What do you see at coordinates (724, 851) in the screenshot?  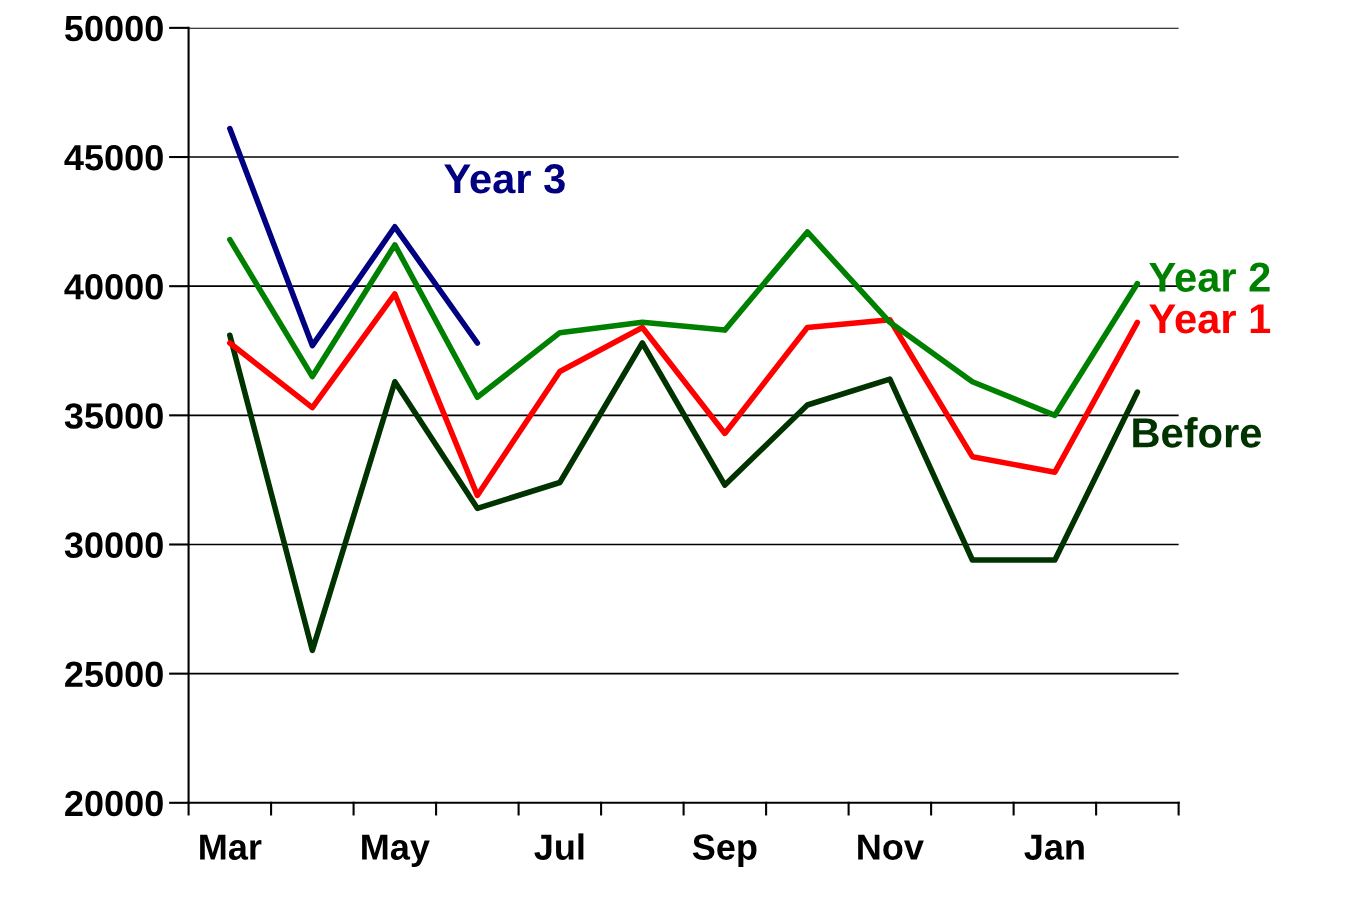 I see `x-tick-label: Sep` at bounding box center [724, 851].